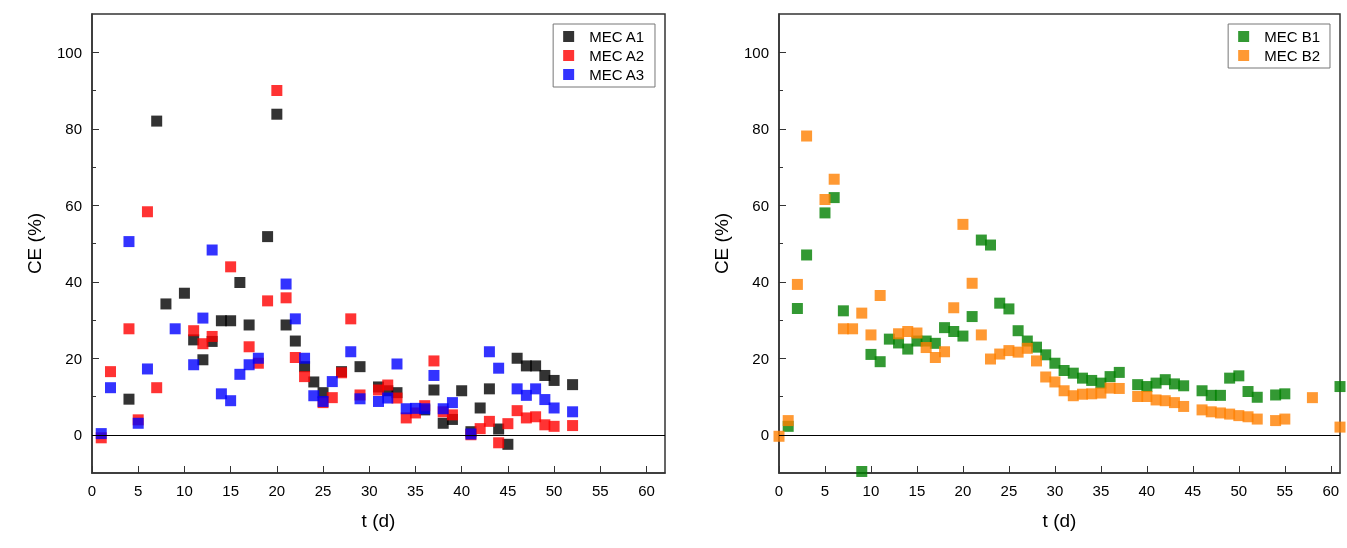 This screenshot has height=548, width=1347. I want to click on legend-label: MEC A3, so click(617, 74).